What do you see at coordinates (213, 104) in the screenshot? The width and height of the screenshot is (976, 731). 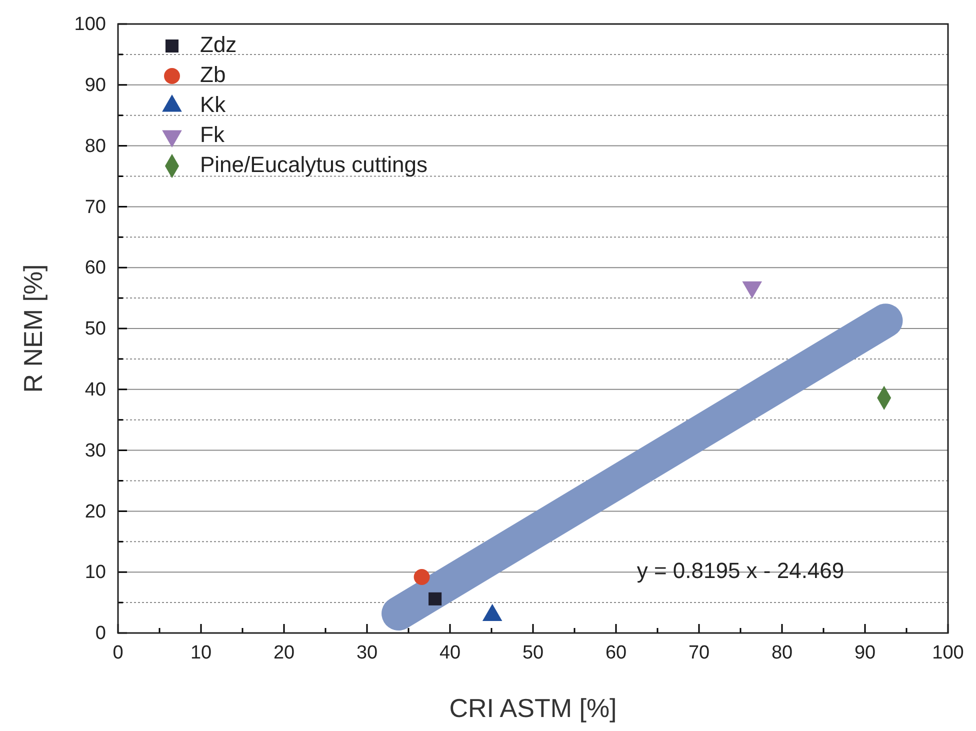 I see `legend-label: Kk` at bounding box center [213, 104].